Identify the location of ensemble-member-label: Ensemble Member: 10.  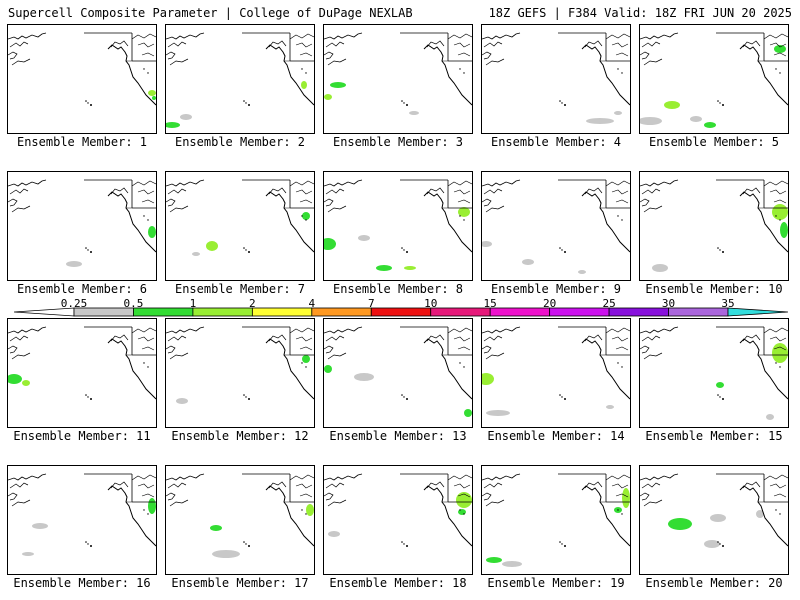
(714, 289).